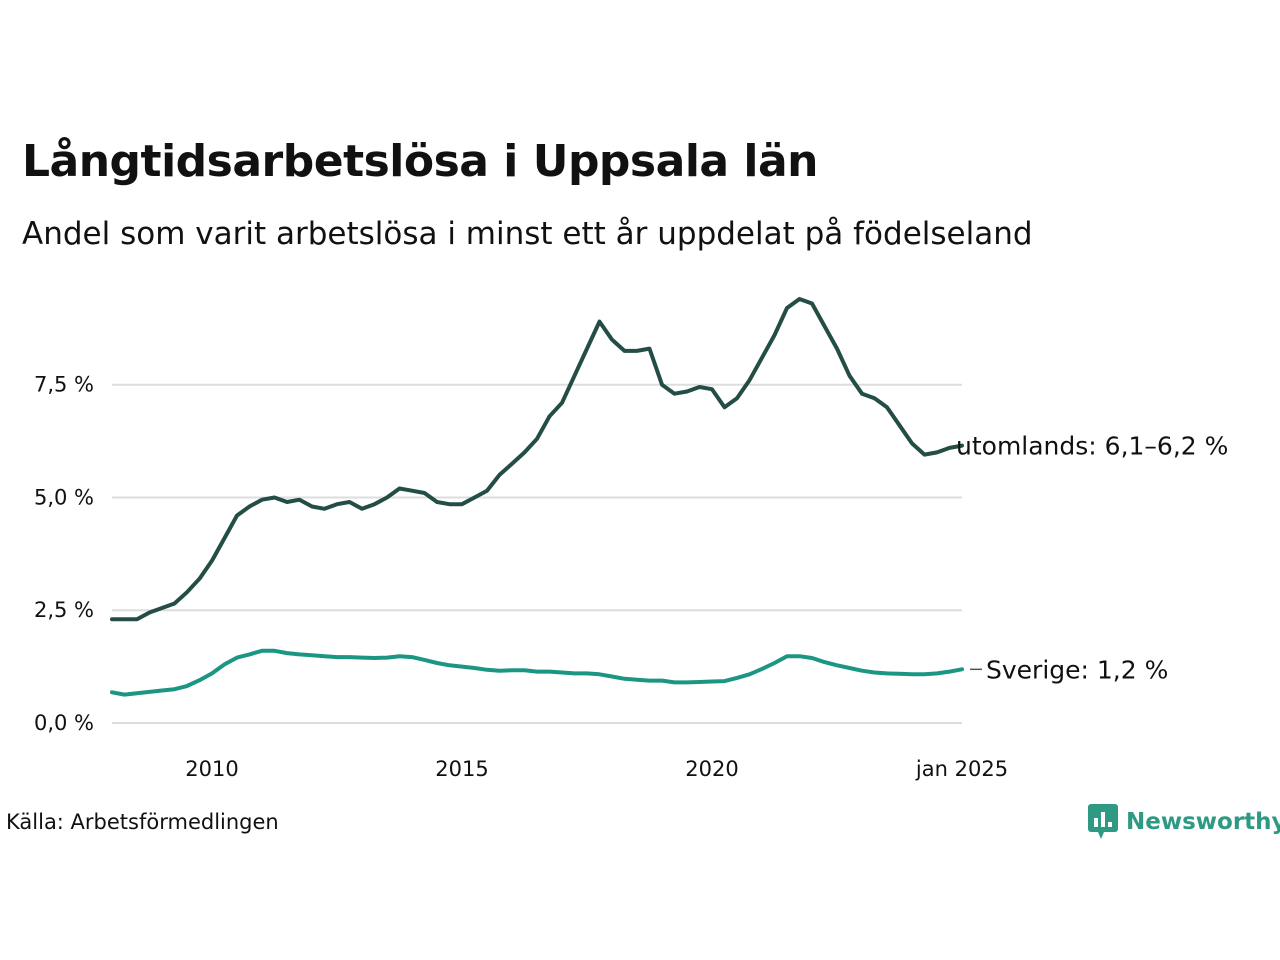 This screenshot has width=1280, height=960. Describe the element at coordinates (1103, 821) in the screenshot. I see `newsworthy-logo-icon` at that location.